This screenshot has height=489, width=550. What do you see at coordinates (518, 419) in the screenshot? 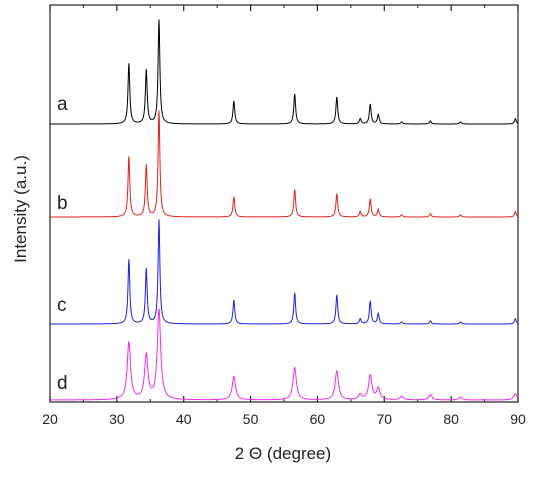
I see `x-tick-label: 90` at bounding box center [518, 419].